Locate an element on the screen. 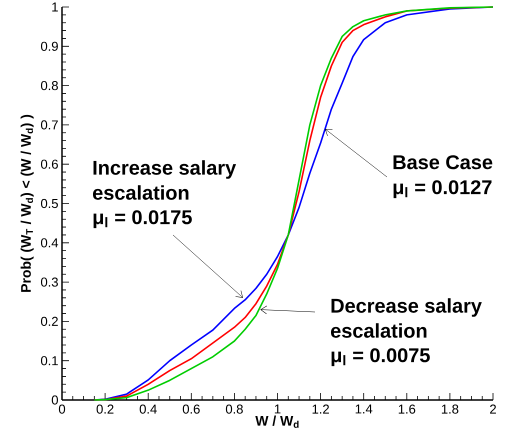 The height and width of the screenshot is (445, 522). x-tick-label: 0.2 is located at coordinates (105, 409).